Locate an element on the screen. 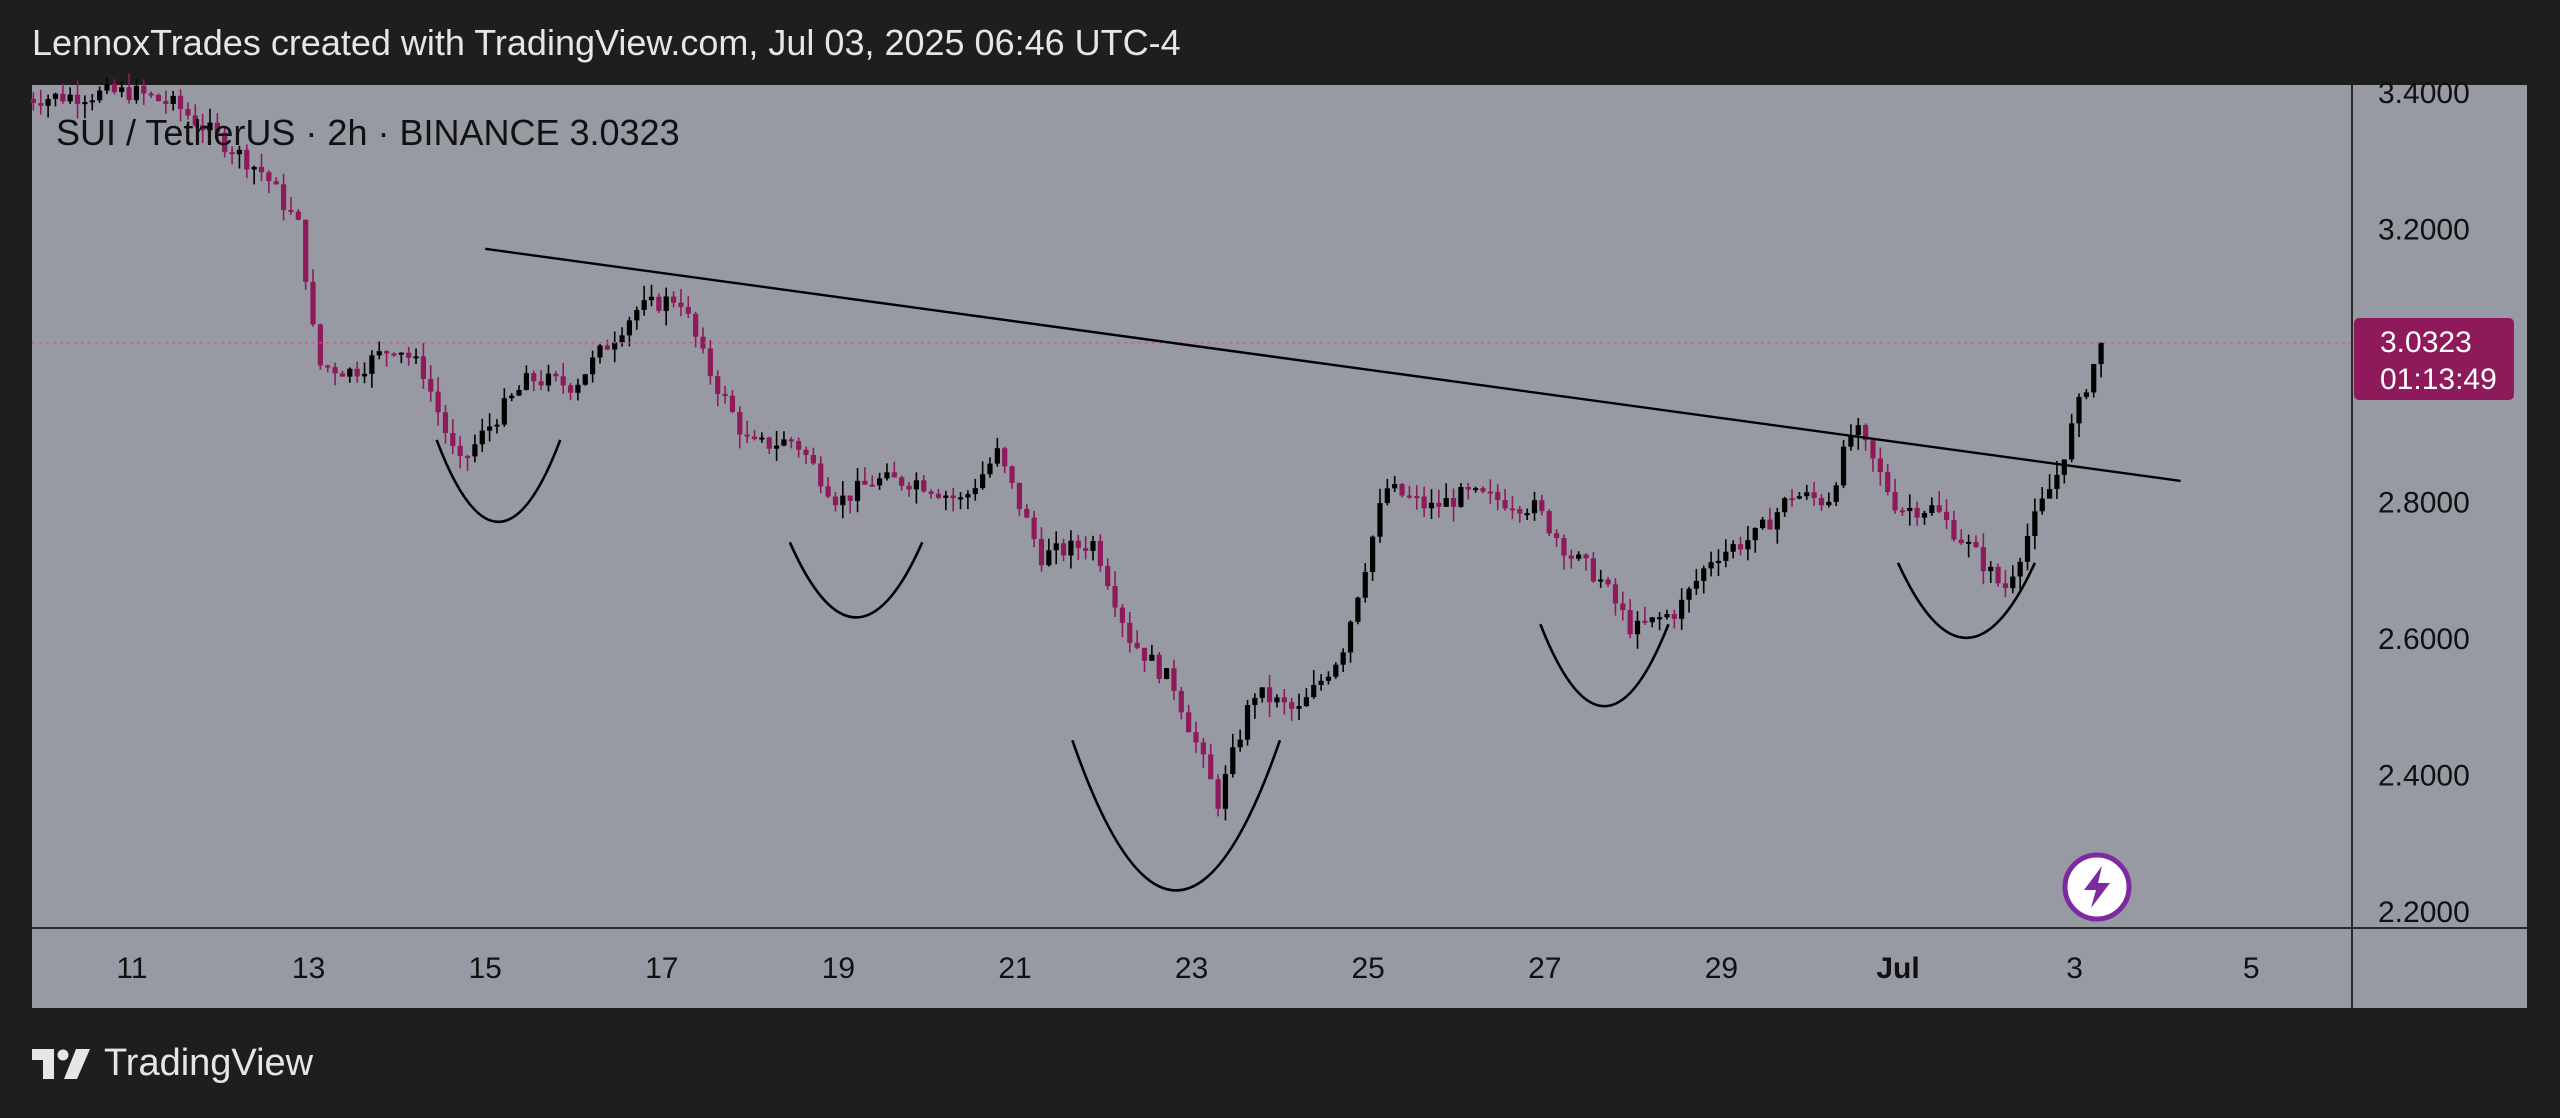 Image resolution: width=2560 pixels, height=1118 pixels. x-axis-tick-label: 27 is located at coordinates (1544, 968).